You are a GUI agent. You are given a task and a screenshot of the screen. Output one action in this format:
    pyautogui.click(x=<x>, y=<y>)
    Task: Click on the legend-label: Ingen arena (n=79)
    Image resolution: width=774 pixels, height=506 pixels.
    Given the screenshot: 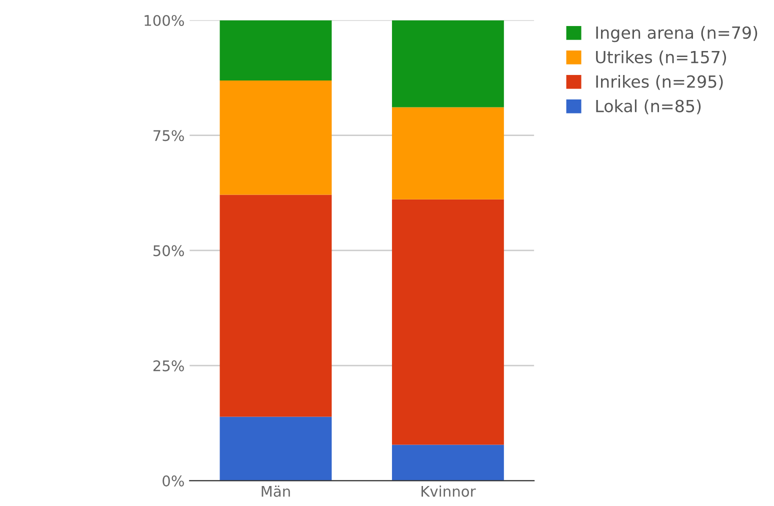 What is the action you would take?
    pyautogui.click(x=677, y=34)
    